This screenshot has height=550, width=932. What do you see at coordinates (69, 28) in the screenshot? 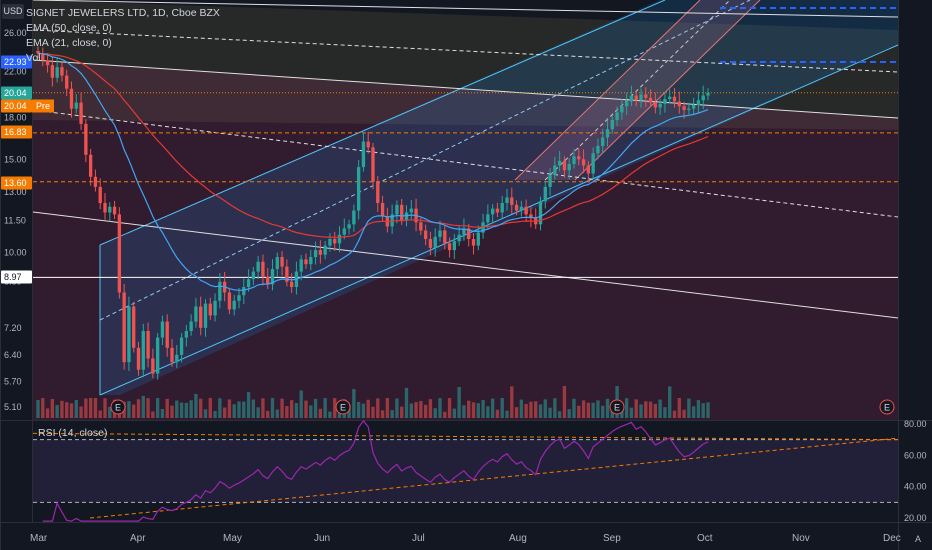
I see `legend-ema50: EMA (50, close, 0)` at bounding box center [69, 28].